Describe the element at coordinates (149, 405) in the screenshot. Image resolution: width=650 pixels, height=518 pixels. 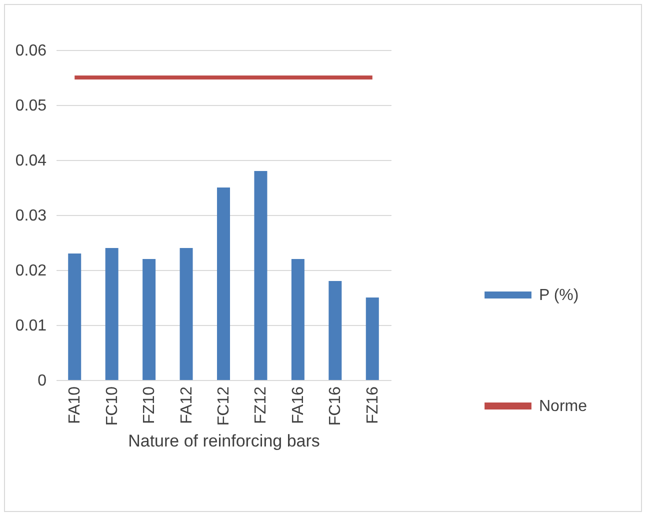
I see `x-tick-label: FZ10` at that location.